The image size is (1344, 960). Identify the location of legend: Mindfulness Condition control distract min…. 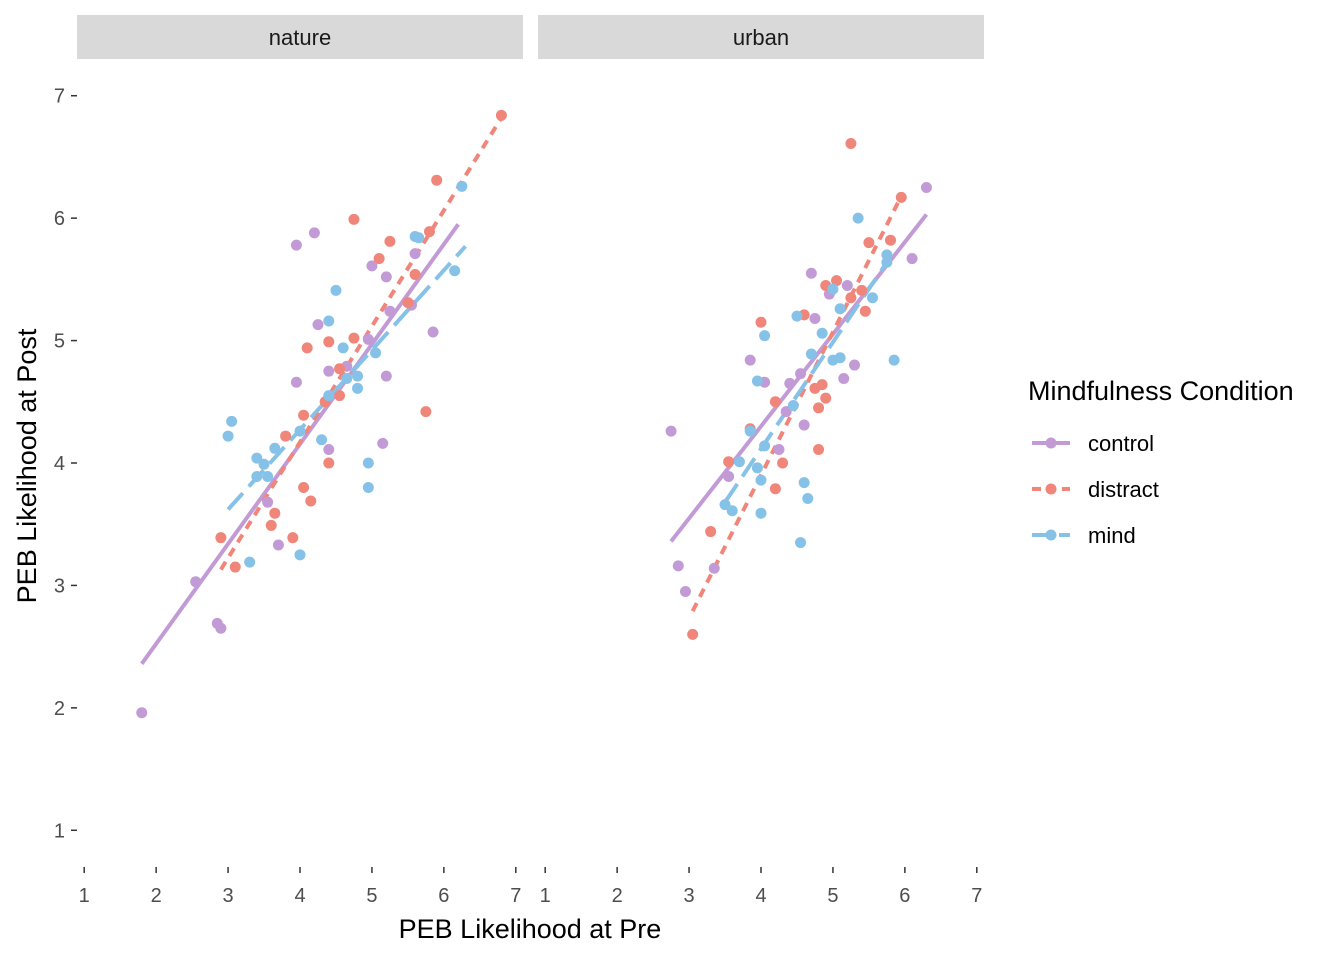
(1161, 462).